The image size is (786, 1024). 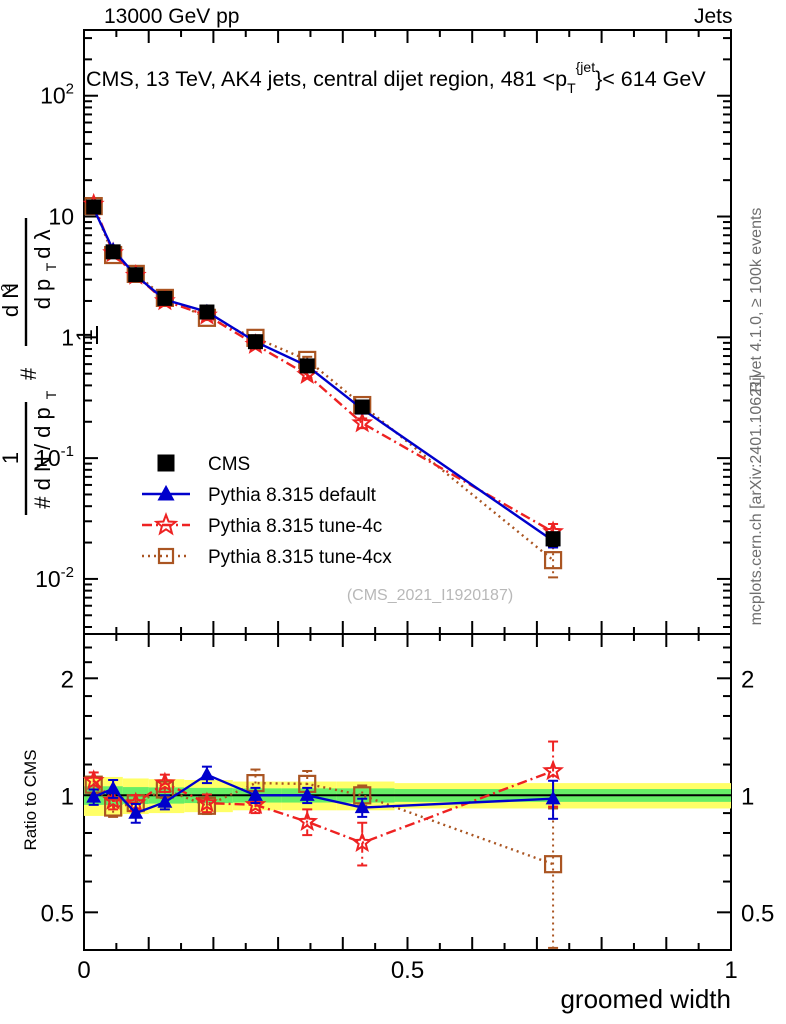 I want to click on ylabel-part: # d N / d p, so click(x=42, y=458).